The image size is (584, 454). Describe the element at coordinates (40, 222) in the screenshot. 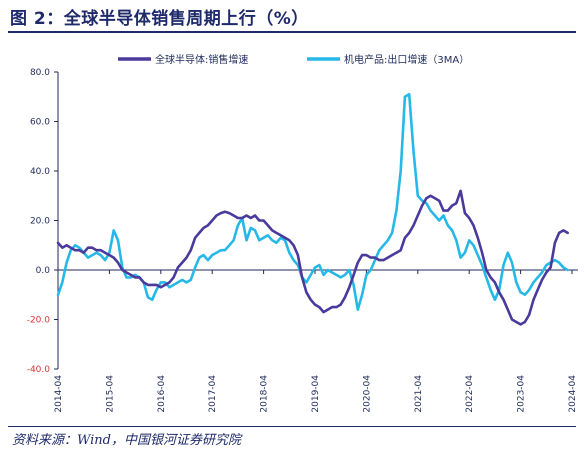

I see `y-tick-label: 20.0` at that location.